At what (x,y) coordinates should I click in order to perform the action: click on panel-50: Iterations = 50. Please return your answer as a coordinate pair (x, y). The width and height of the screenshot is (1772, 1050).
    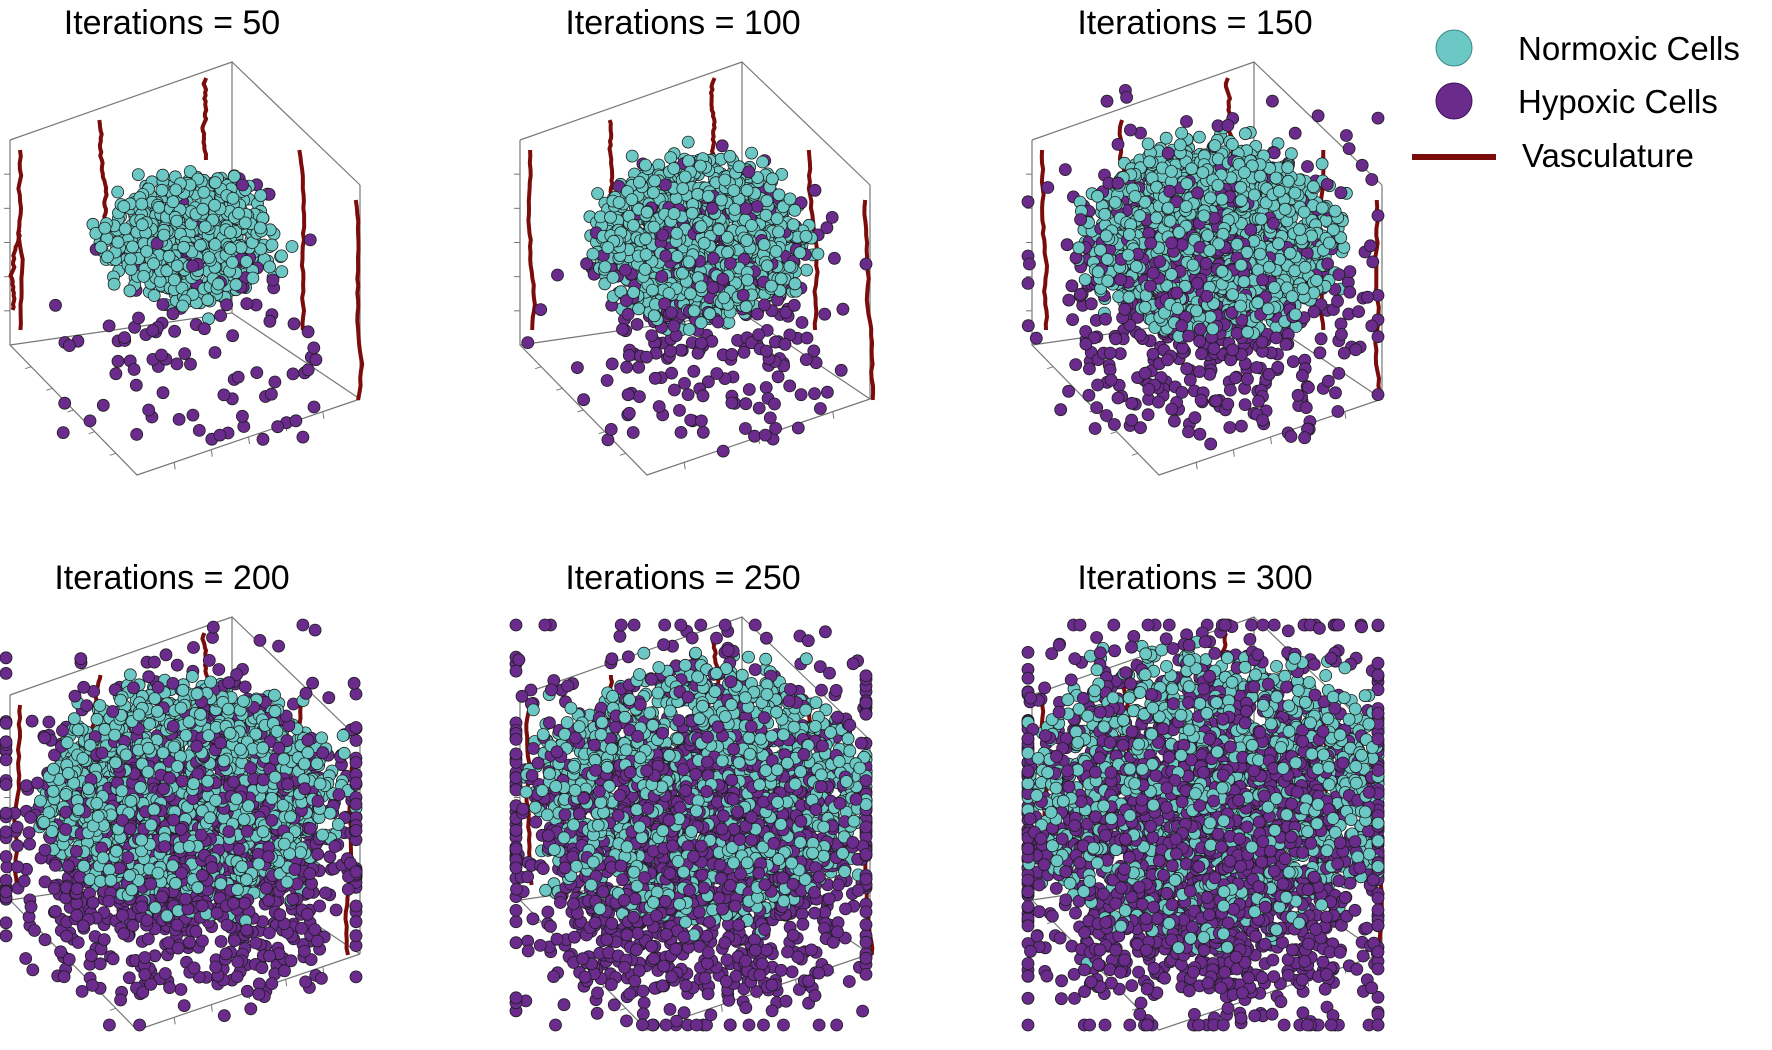
    Looking at the image, I should click on (184, 240).